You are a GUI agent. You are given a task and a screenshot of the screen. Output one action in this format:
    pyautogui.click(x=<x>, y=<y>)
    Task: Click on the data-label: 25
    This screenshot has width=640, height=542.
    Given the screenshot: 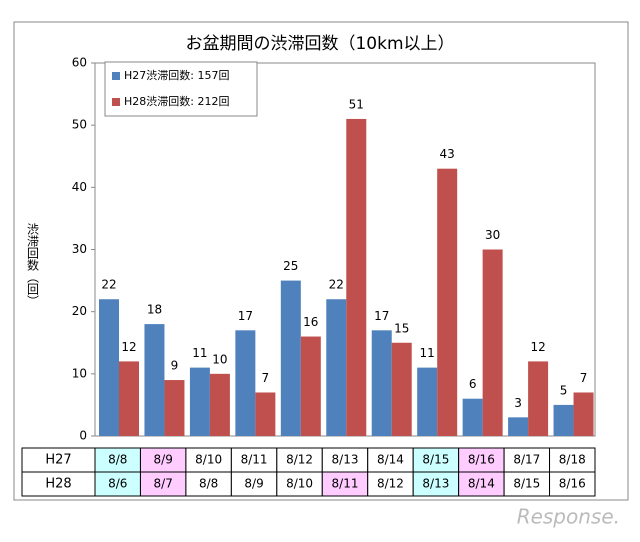 What is the action you would take?
    pyautogui.click(x=290, y=266)
    